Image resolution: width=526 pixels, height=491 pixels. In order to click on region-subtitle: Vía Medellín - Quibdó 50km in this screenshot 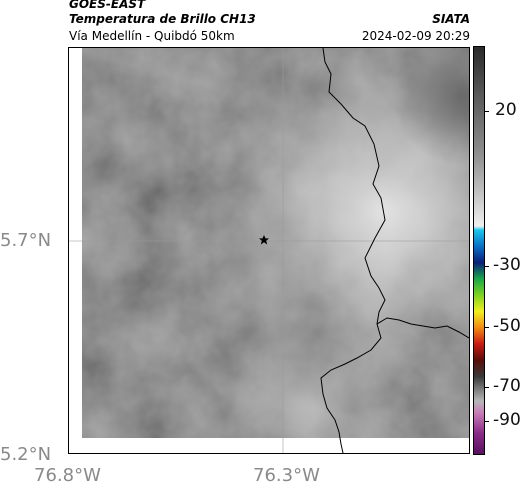, I will do `click(152, 36)`.